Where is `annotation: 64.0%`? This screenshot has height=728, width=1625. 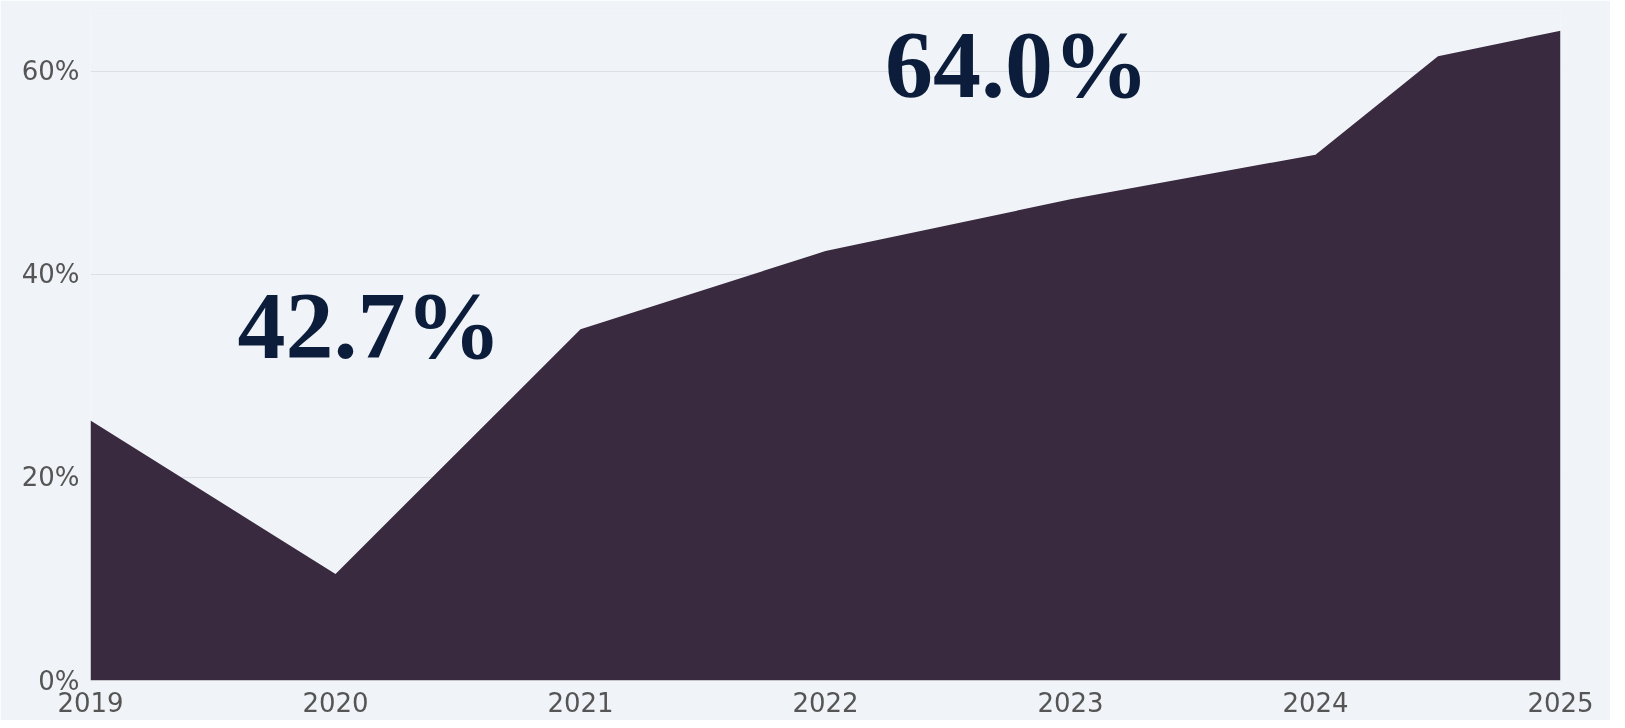
annotation: 64.0% is located at coordinates (1016, 64).